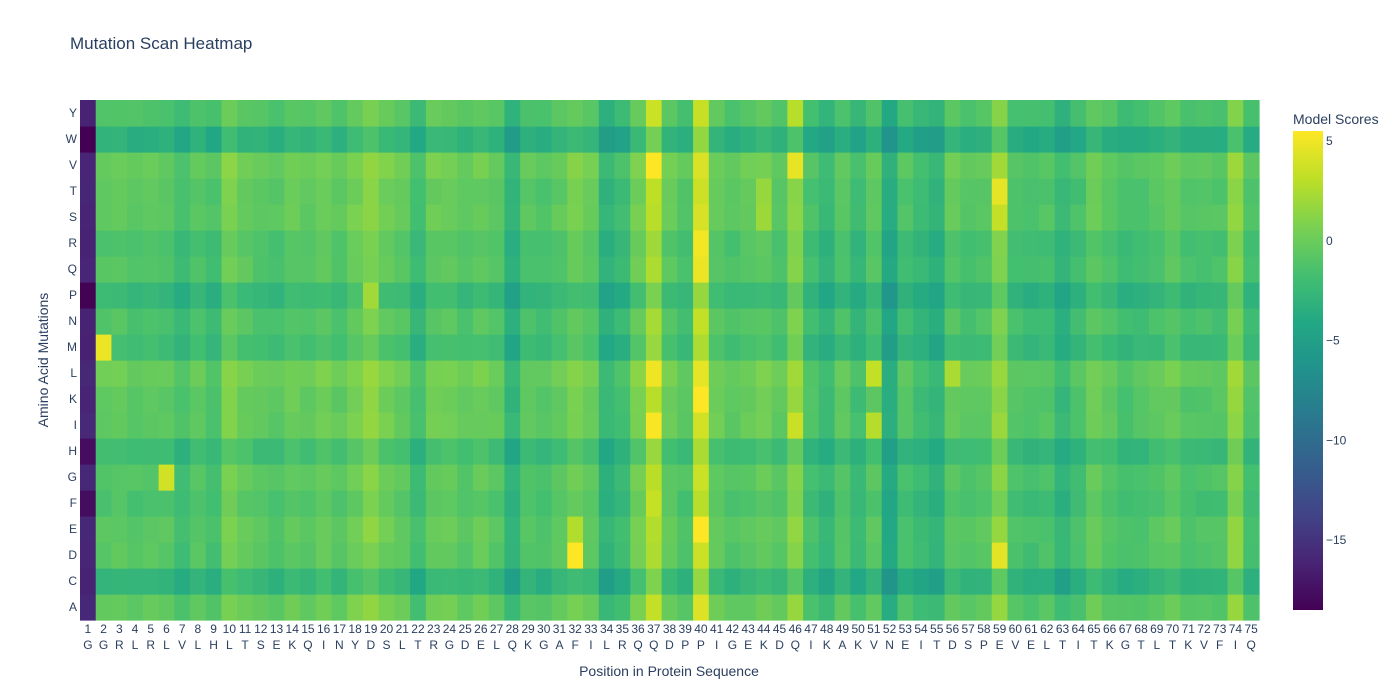 The width and height of the screenshot is (1400, 700). What do you see at coordinates (1063, 645) in the screenshot?
I see `x-tick-residue: T` at bounding box center [1063, 645].